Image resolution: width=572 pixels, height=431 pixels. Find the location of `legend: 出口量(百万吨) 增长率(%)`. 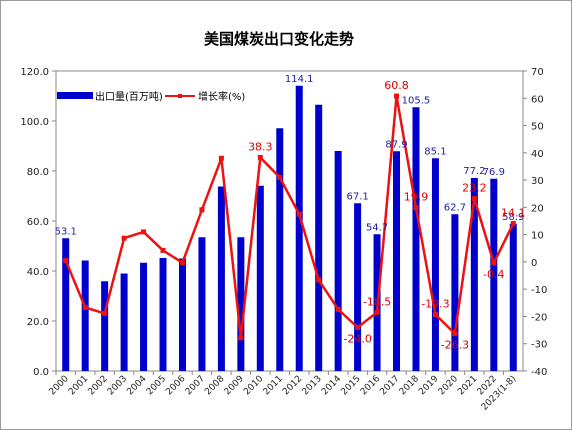

legend: 出口量(百万吨) 增长率(%) is located at coordinates (151, 96).